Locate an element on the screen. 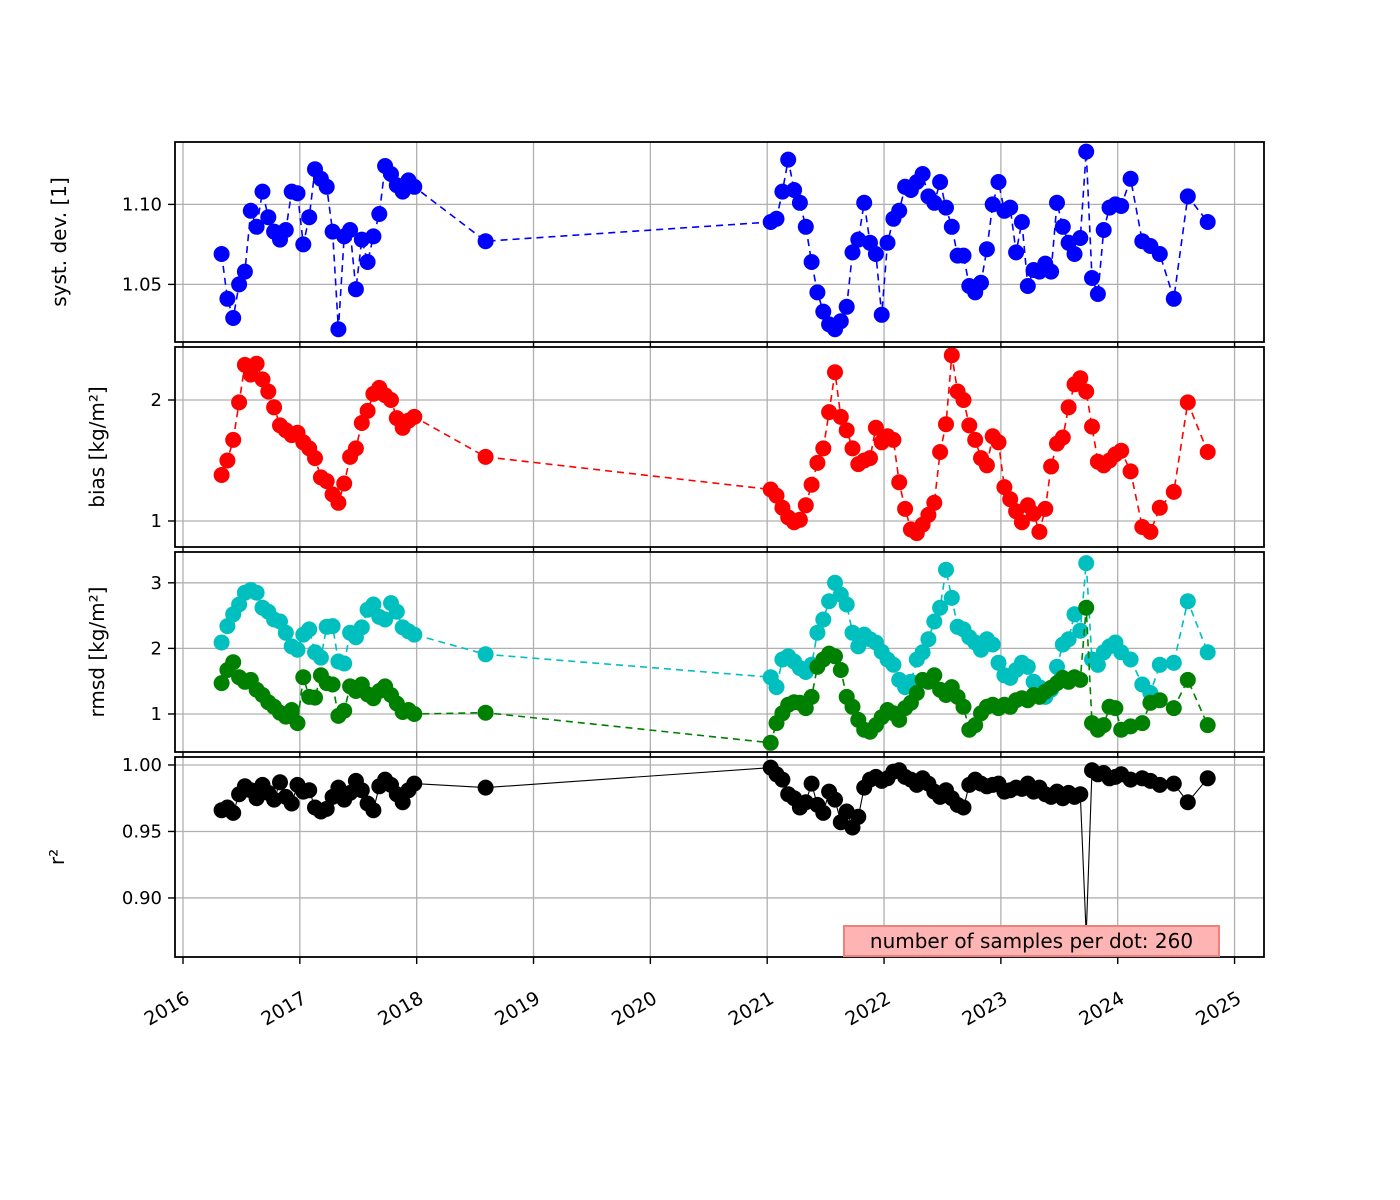 This screenshot has width=1400, height=1200. x-tick-label: 2023 is located at coordinates (984, 1008).